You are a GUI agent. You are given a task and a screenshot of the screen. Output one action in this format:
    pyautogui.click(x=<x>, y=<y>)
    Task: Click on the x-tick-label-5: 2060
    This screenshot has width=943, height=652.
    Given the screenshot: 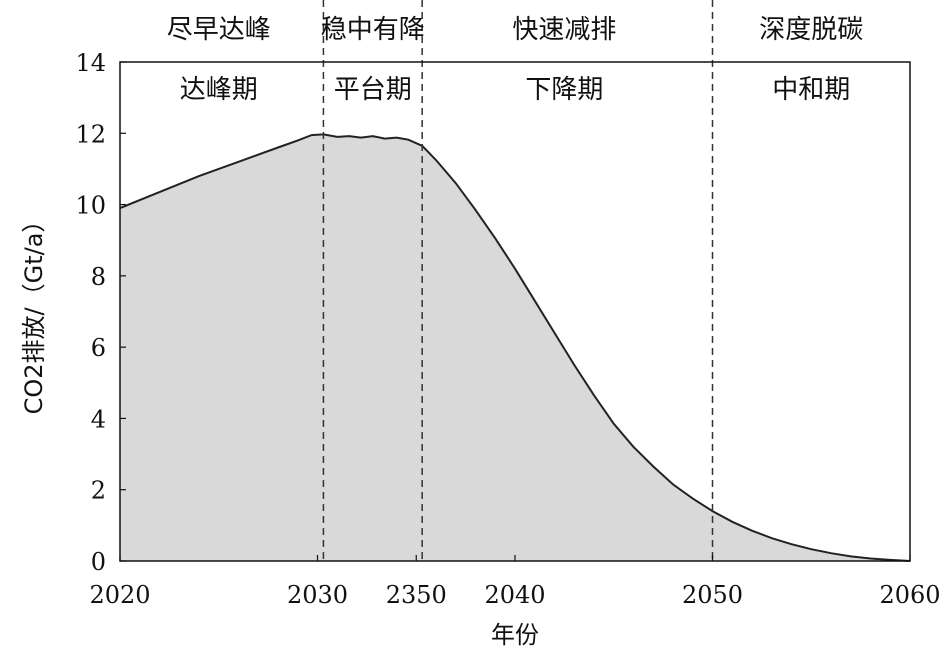 What is the action you would take?
    pyautogui.click(x=909, y=595)
    